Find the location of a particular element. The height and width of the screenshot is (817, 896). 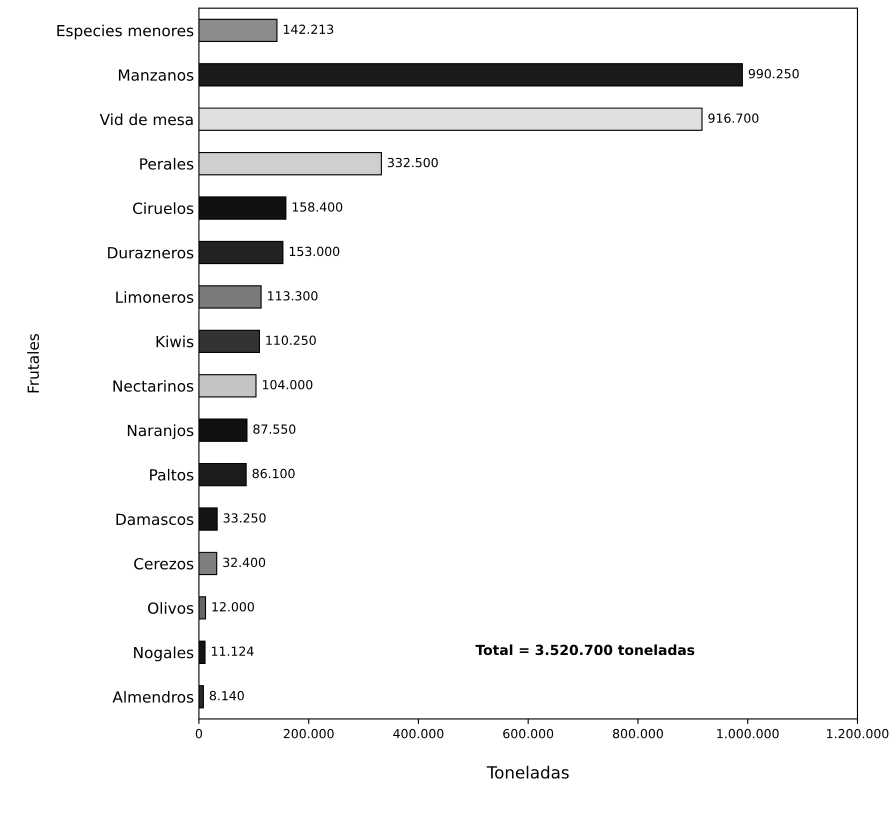

data-label: 8.140 is located at coordinates (227, 695).